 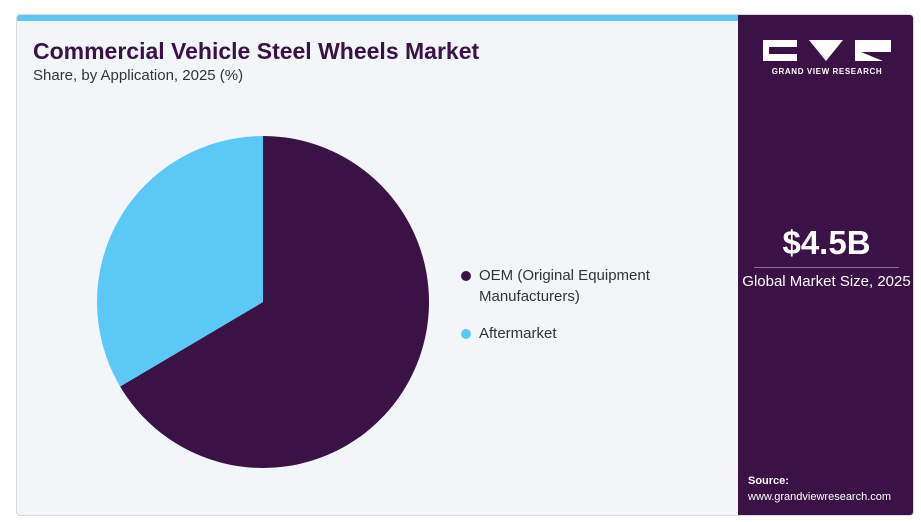 I want to click on legend-swatch-aftermarket, so click(x=466, y=334).